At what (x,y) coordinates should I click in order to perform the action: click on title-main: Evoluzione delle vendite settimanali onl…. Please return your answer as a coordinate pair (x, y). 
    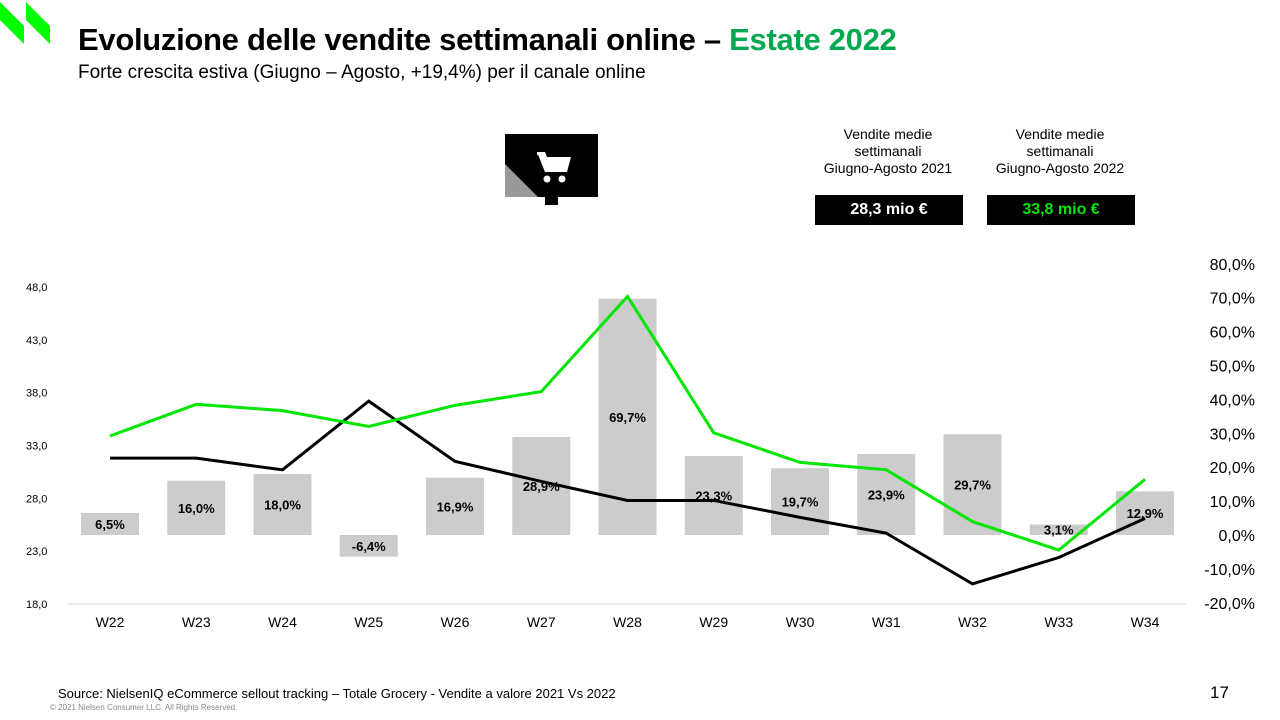
    Looking at the image, I should click on (404, 39).